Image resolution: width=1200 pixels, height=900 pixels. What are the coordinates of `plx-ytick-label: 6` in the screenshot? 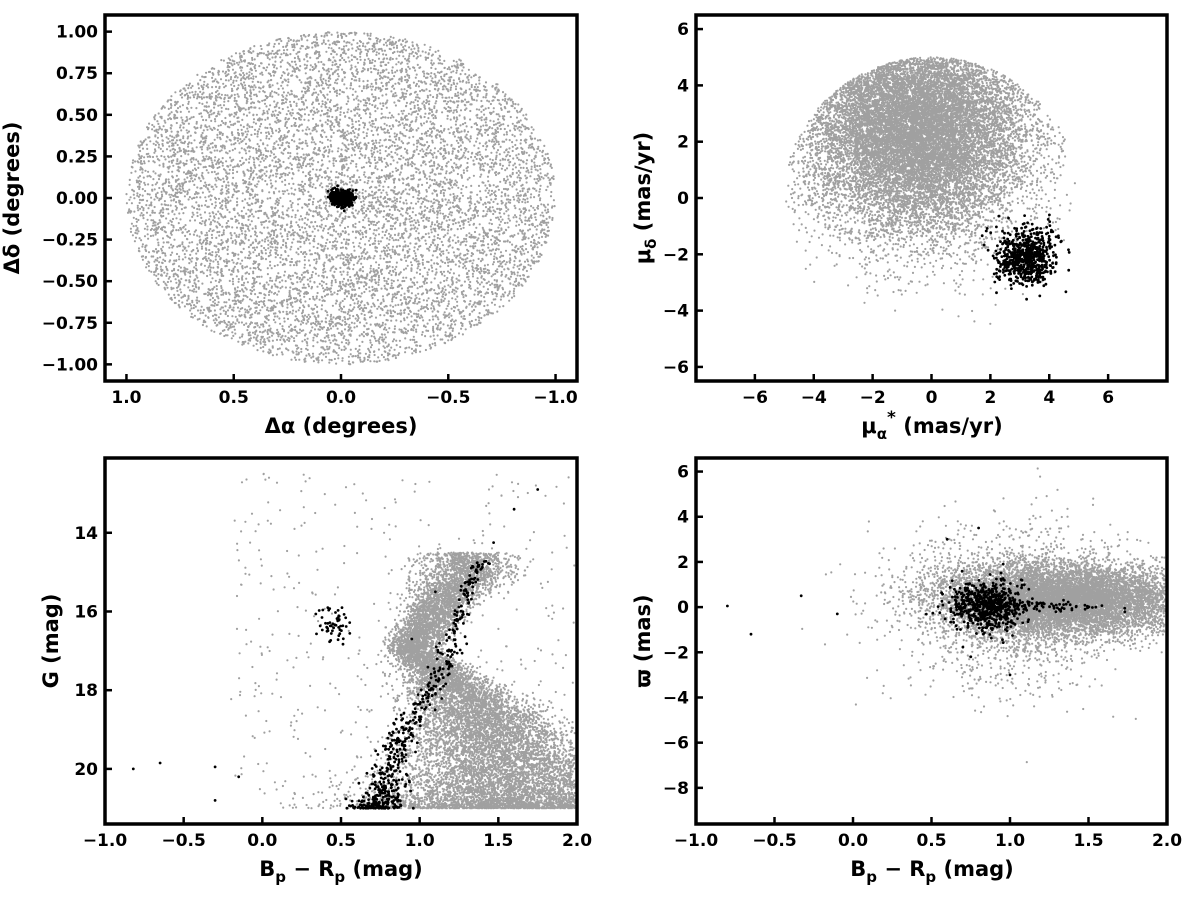 It's located at (683, 473).